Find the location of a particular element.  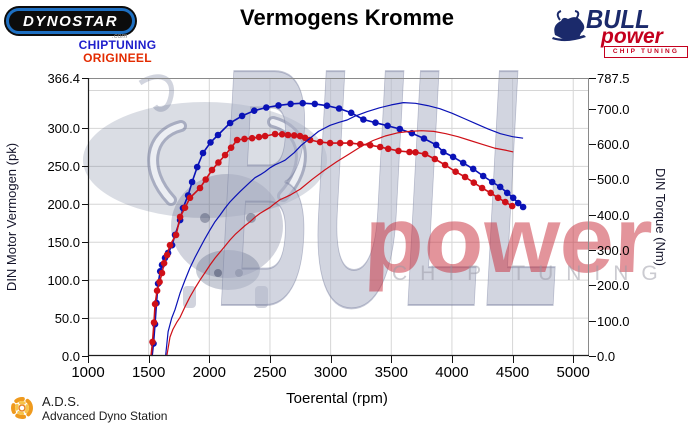

y-left-tick-label: 150.0 is located at coordinates (63, 243).